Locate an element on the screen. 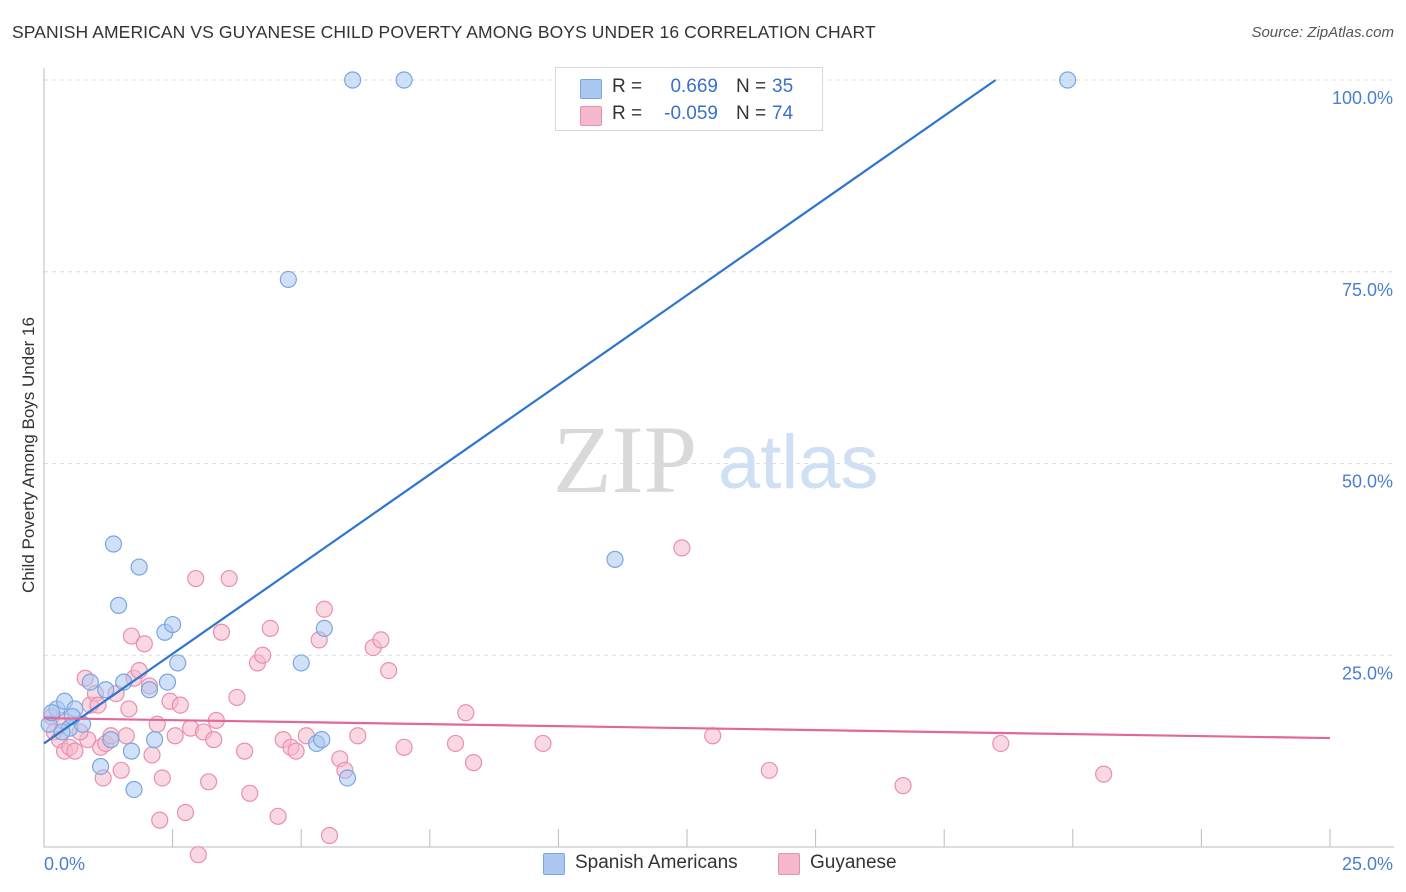 The image size is (1406, 892). correlation-legend: R = 0.669 N = 35 R = -0.059 N = 74 is located at coordinates (689, 99).